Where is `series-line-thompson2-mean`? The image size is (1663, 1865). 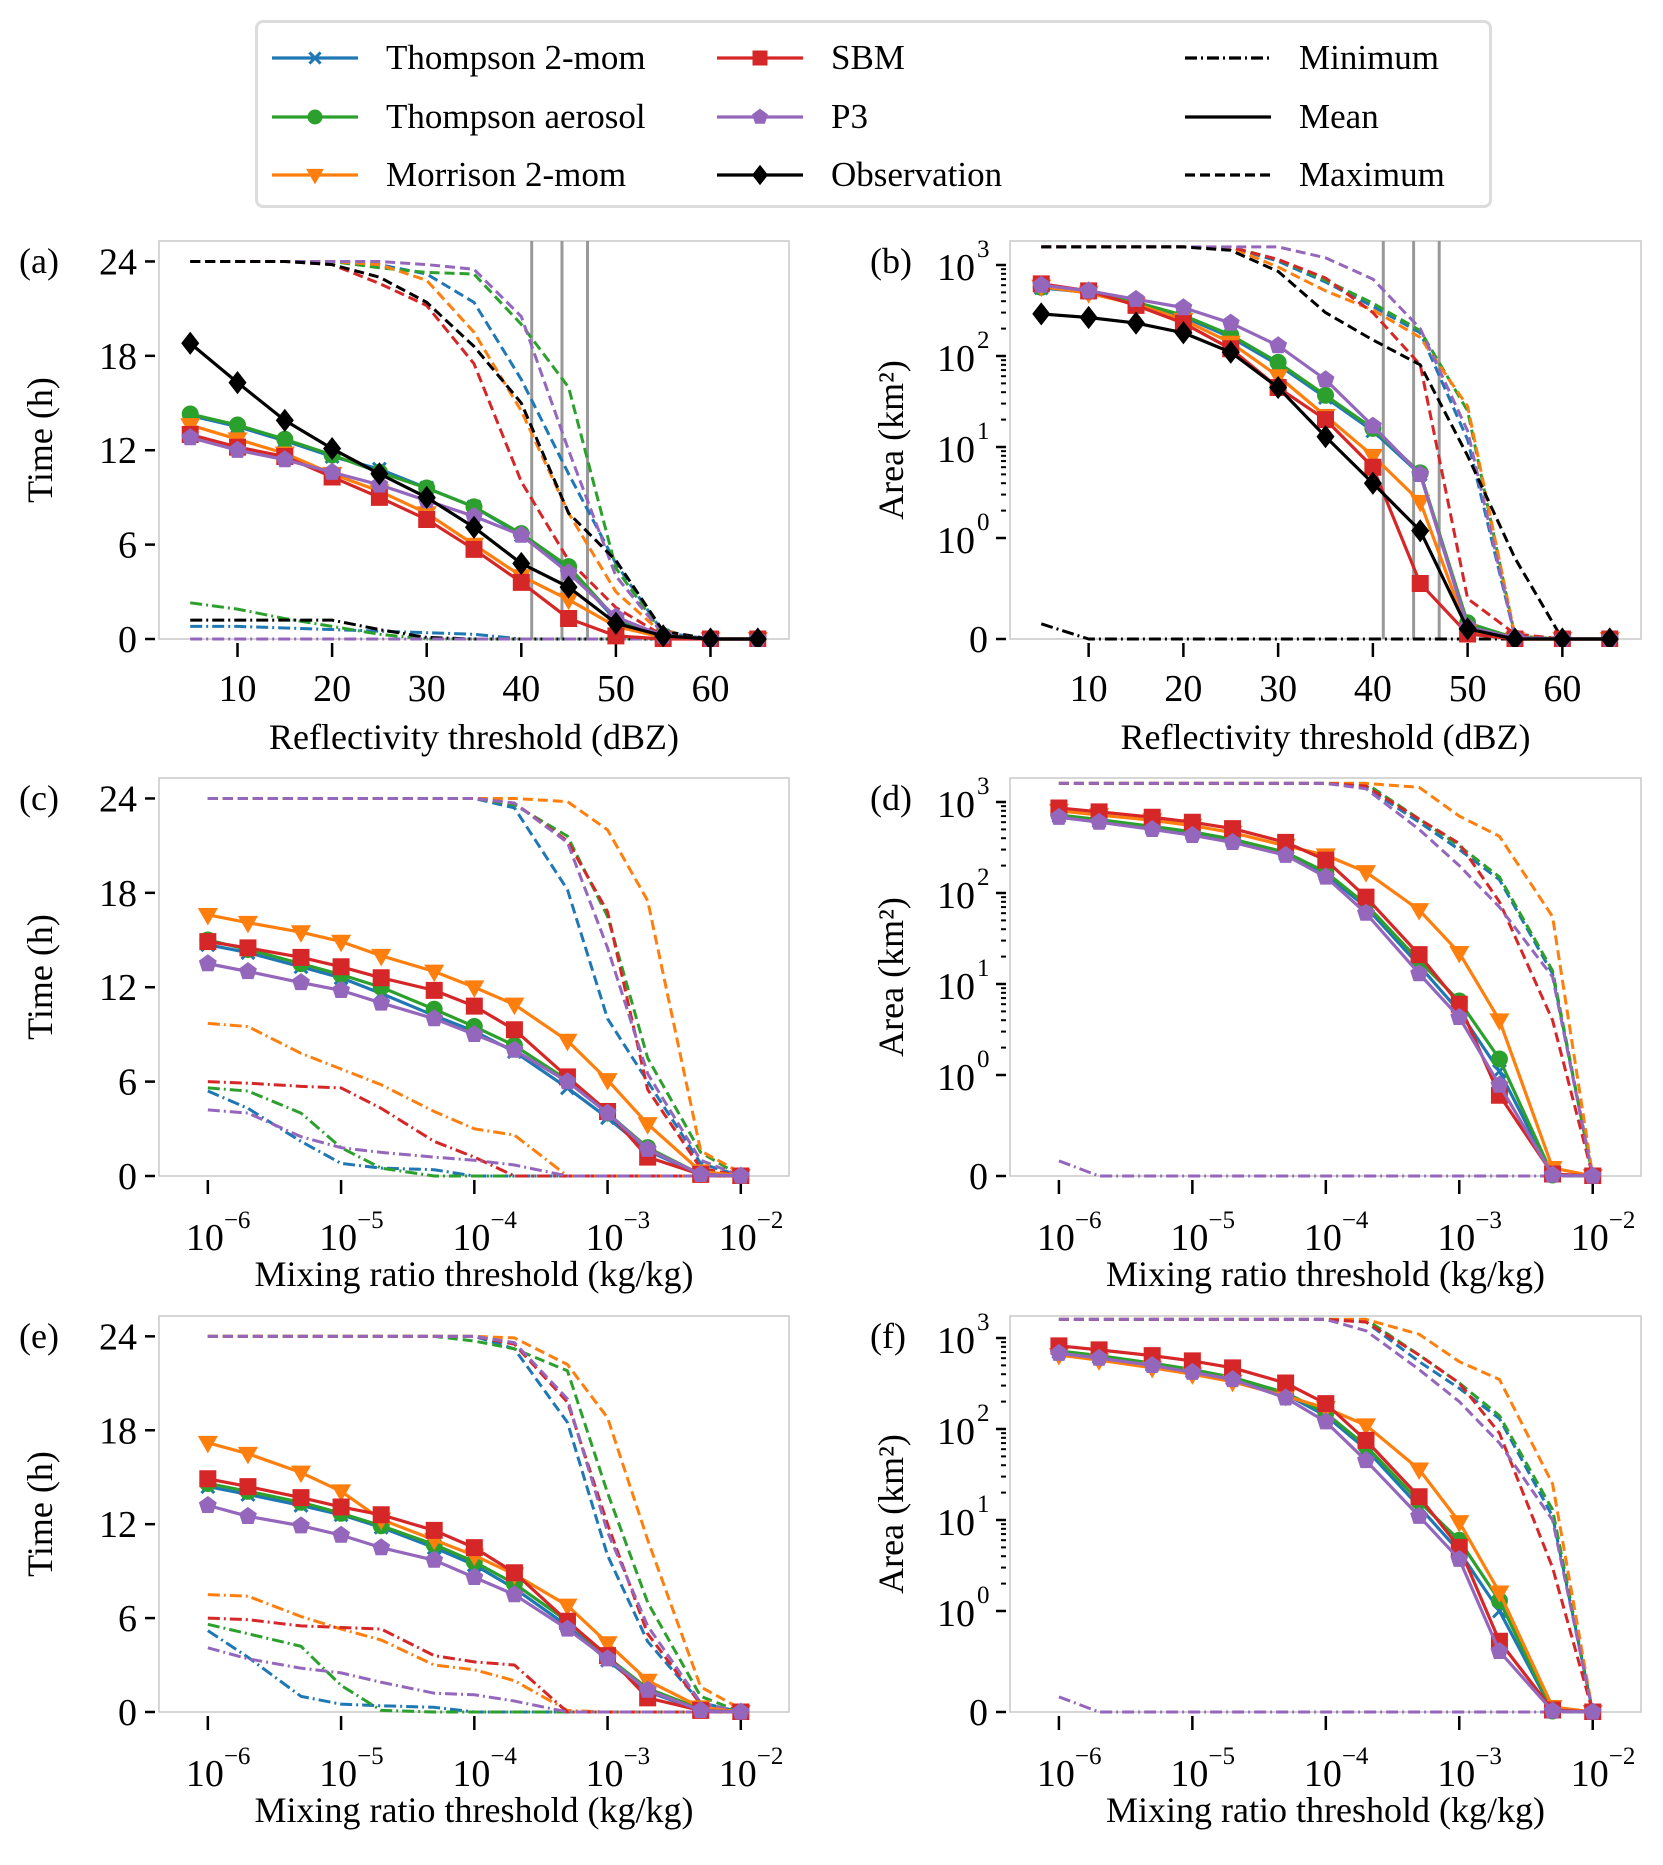 series-line-thompson2-mean is located at coordinates (474, 1599).